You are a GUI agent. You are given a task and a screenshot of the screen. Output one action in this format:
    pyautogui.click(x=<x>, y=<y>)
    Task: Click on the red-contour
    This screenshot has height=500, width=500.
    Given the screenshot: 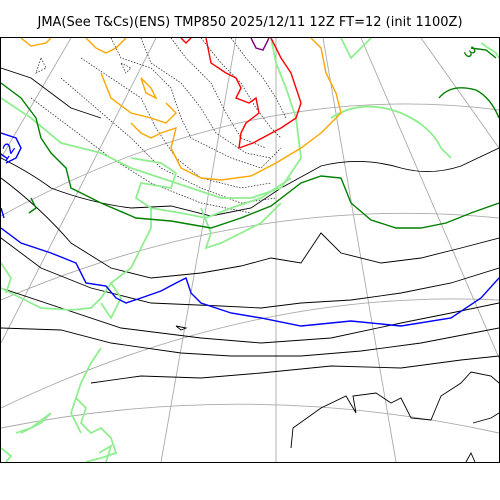 What is the action you would take?
    pyautogui.click(x=241, y=94)
    